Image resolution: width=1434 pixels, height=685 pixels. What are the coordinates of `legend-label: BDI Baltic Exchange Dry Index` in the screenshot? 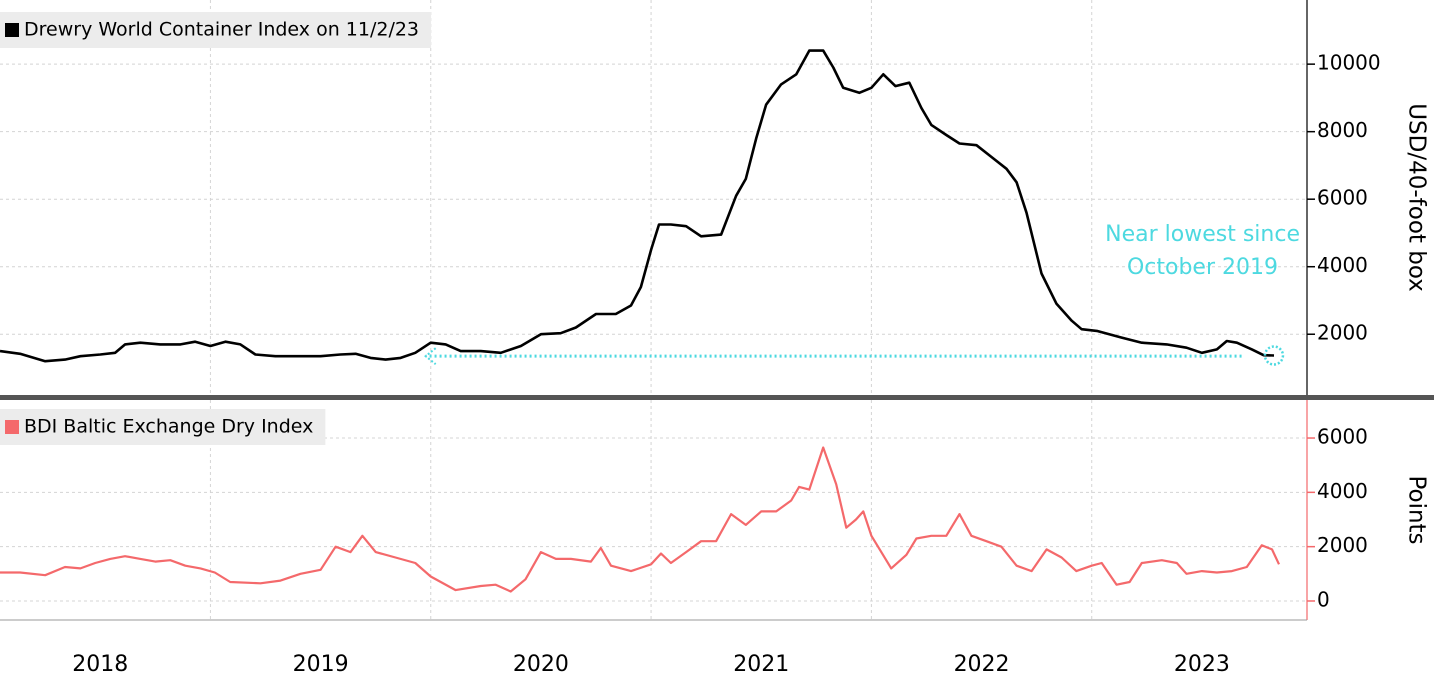 It's located at (168, 427).